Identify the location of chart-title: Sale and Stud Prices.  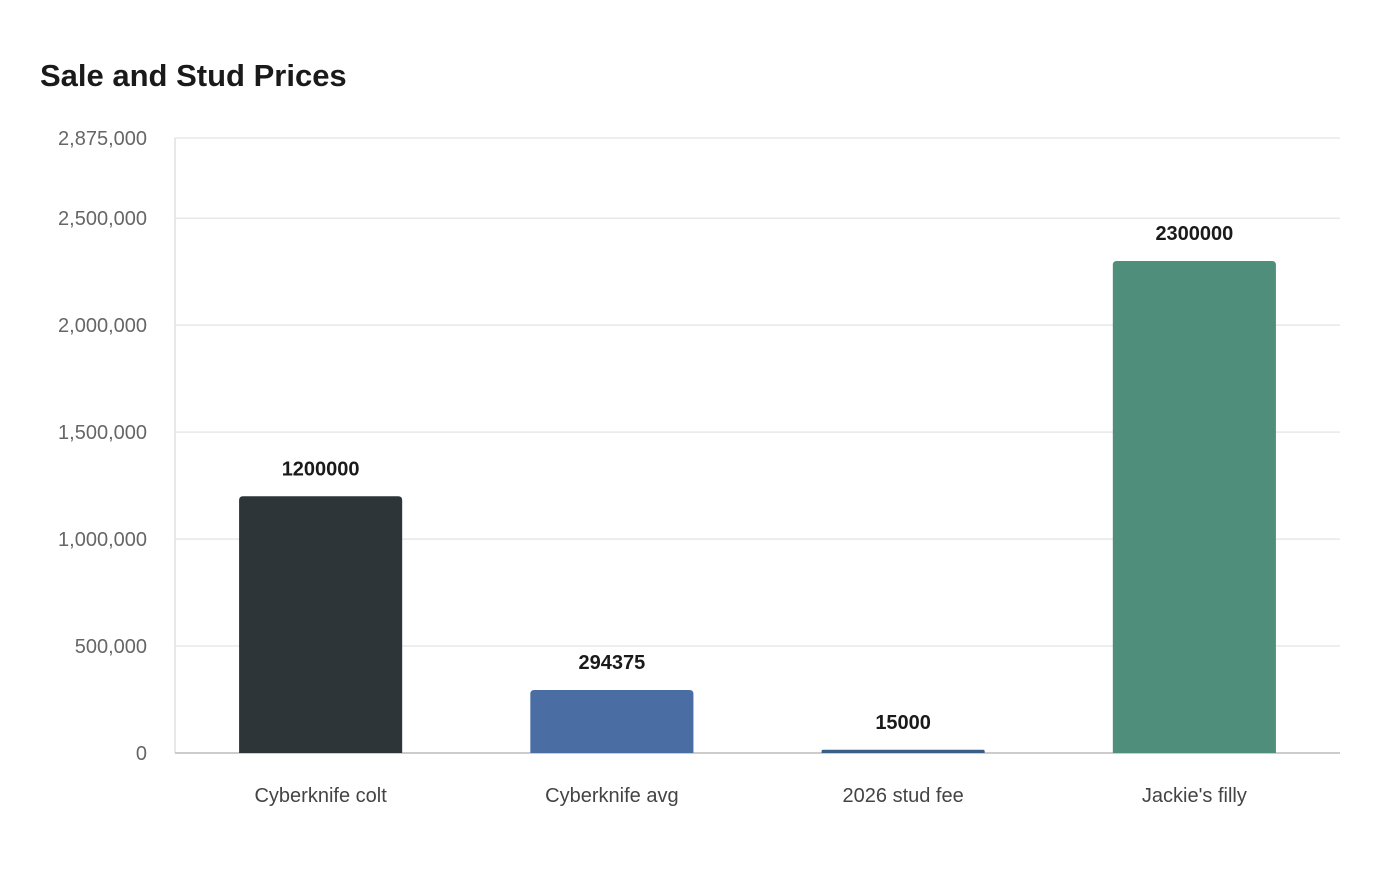
(193, 75).